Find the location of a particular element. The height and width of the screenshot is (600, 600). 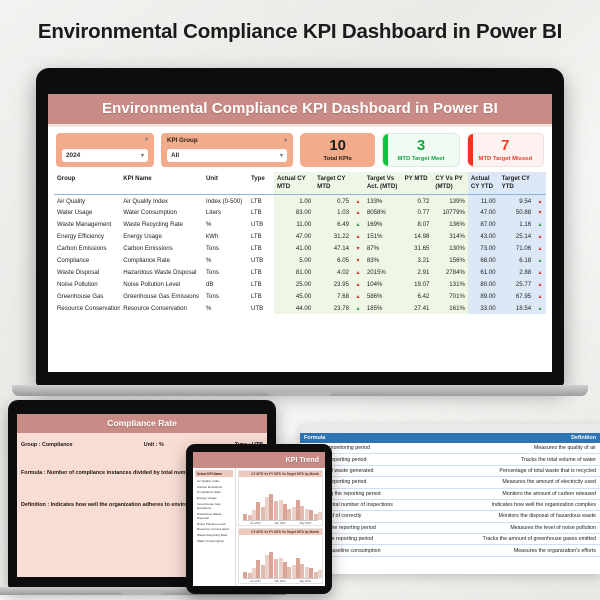

slicer-year: ▾ 2024 ▾ is located at coordinates (105, 150).